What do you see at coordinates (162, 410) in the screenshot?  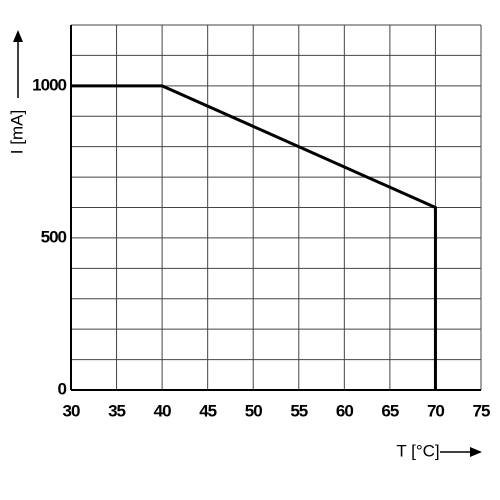 I see `x-tick-label: 40` at bounding box center [162, 410].